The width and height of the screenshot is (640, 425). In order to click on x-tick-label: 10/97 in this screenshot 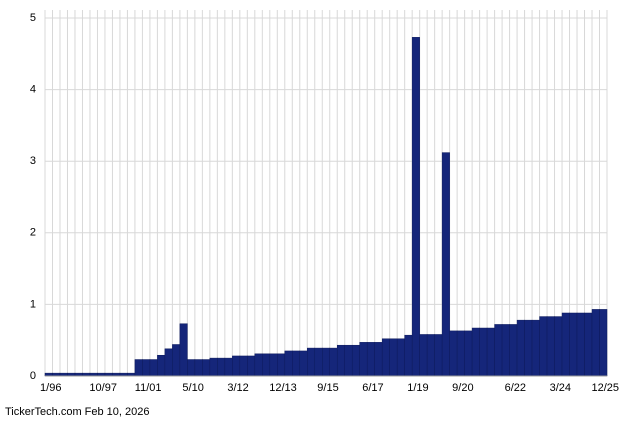, I will do `click(103, 388)`.